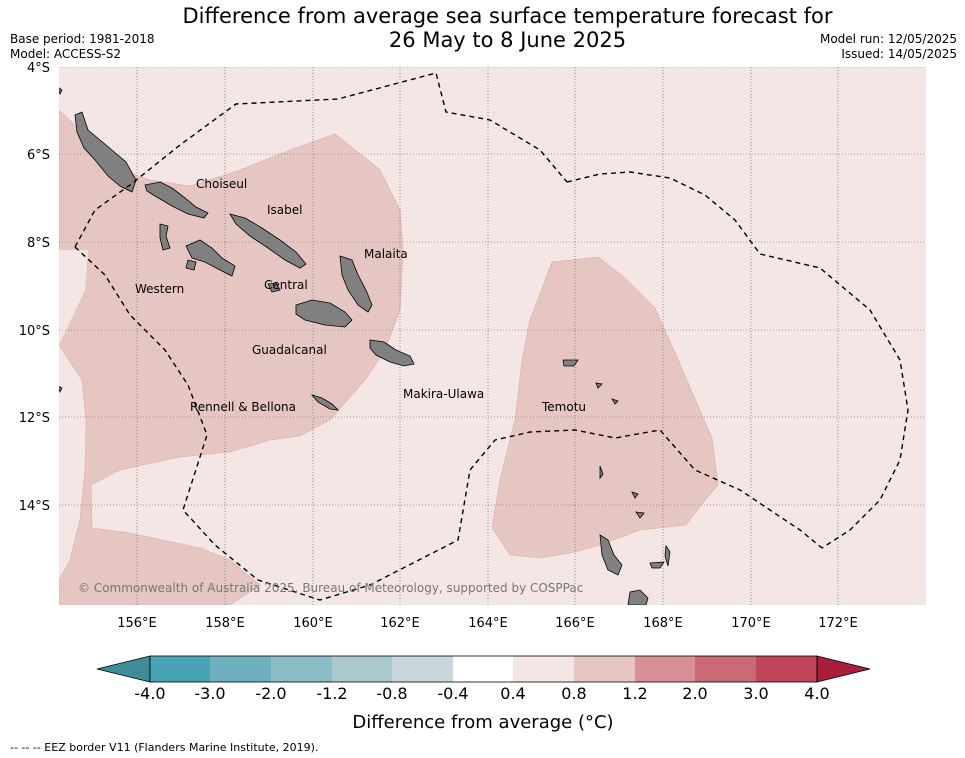  I want to click on y-tick-label: 8°S, so click(38, 243).